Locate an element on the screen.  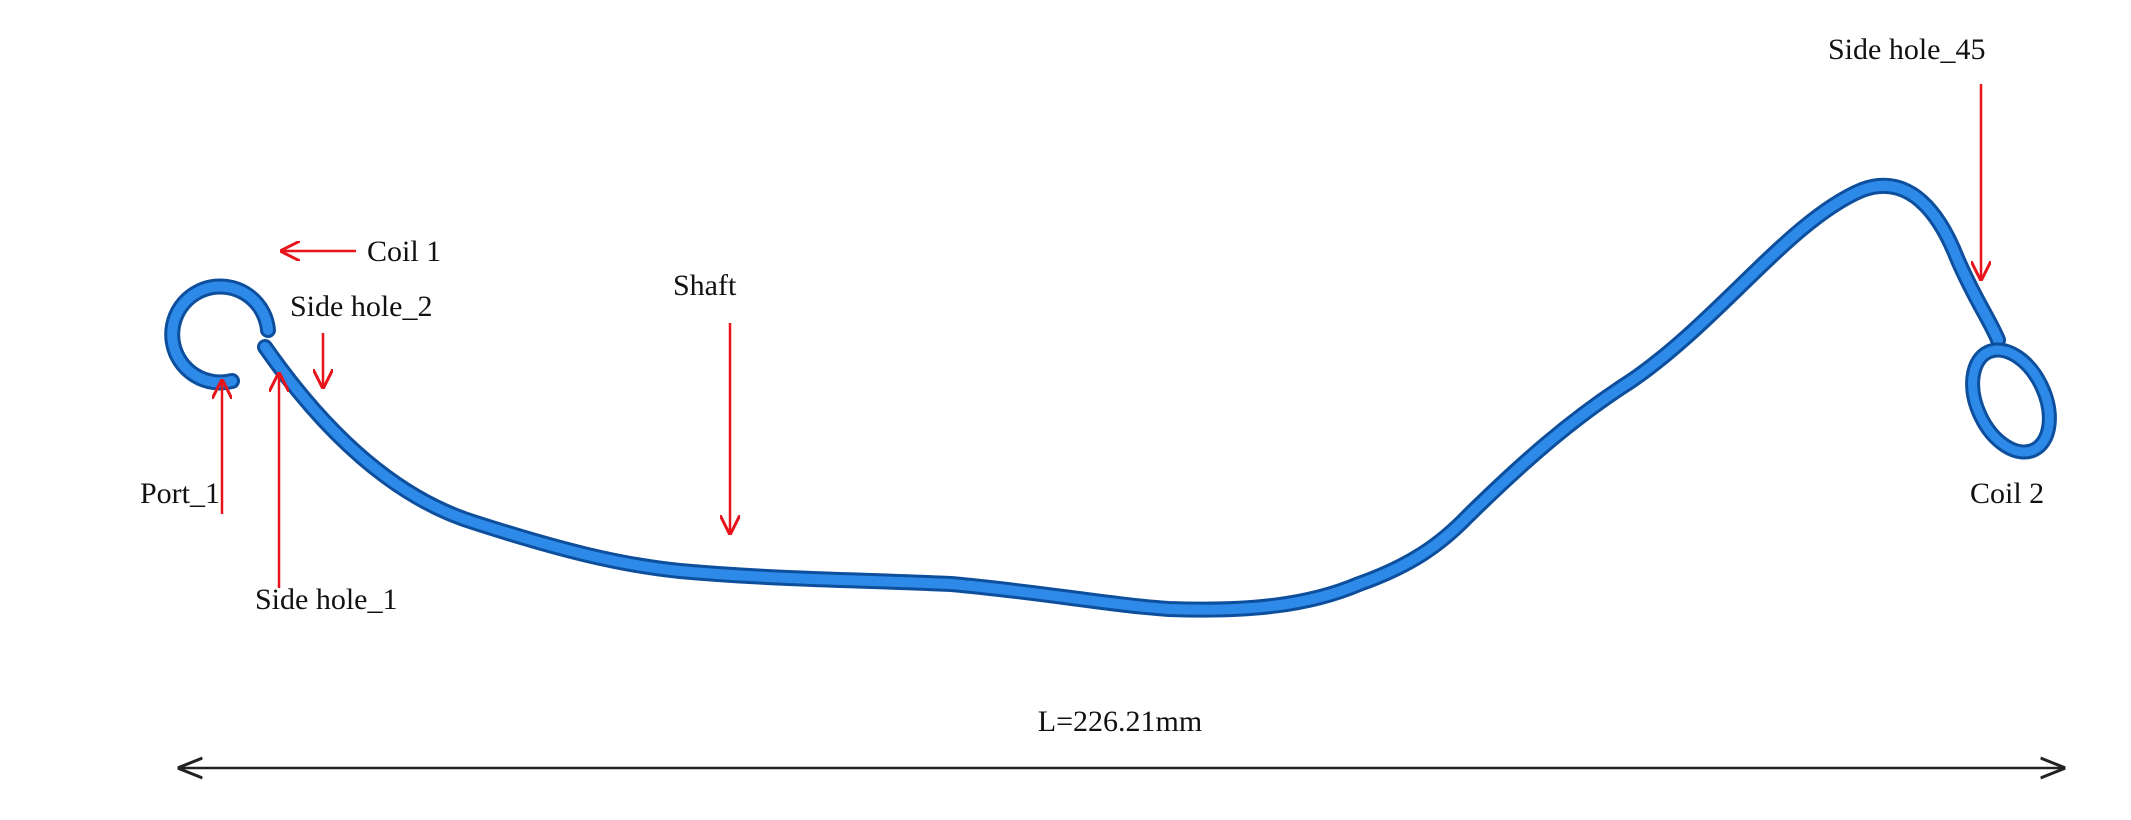
dimension-label: L=226.21mm is located at coordinates (1120, 721).